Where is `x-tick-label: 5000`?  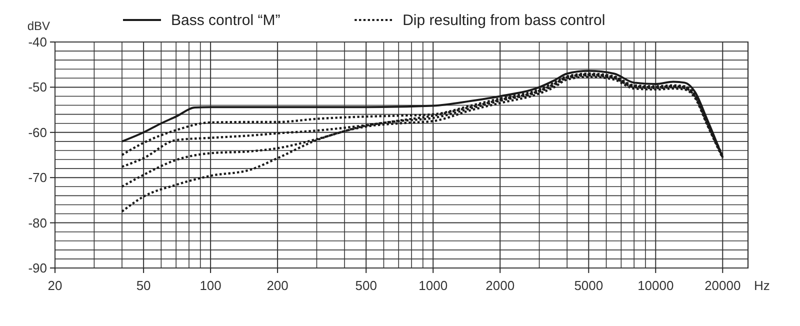 x-tick-label: 5000 is located at coordinates (589, 285).